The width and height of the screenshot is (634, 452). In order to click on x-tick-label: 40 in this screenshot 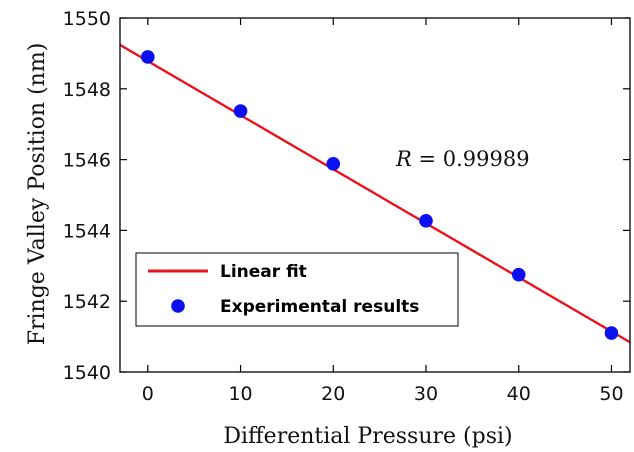, I will do `click(519, 394)`.